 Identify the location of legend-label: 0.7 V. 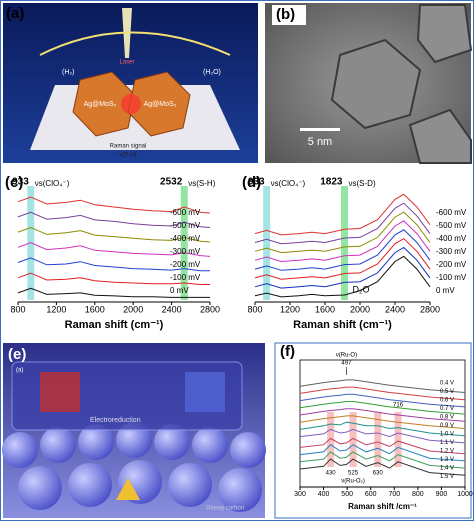
(447, 409).